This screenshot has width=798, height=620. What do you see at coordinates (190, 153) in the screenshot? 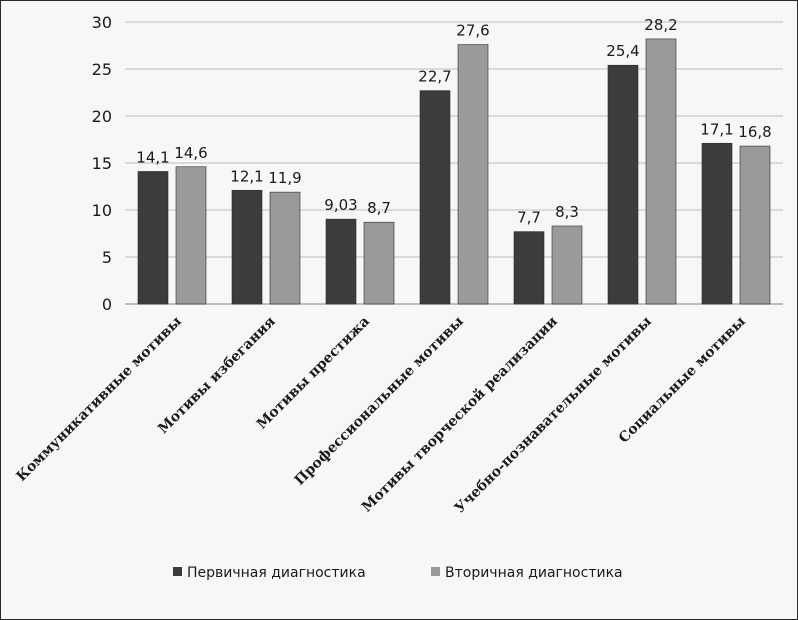
I see `data-label: 14,6` at bounding box center [190, 153].